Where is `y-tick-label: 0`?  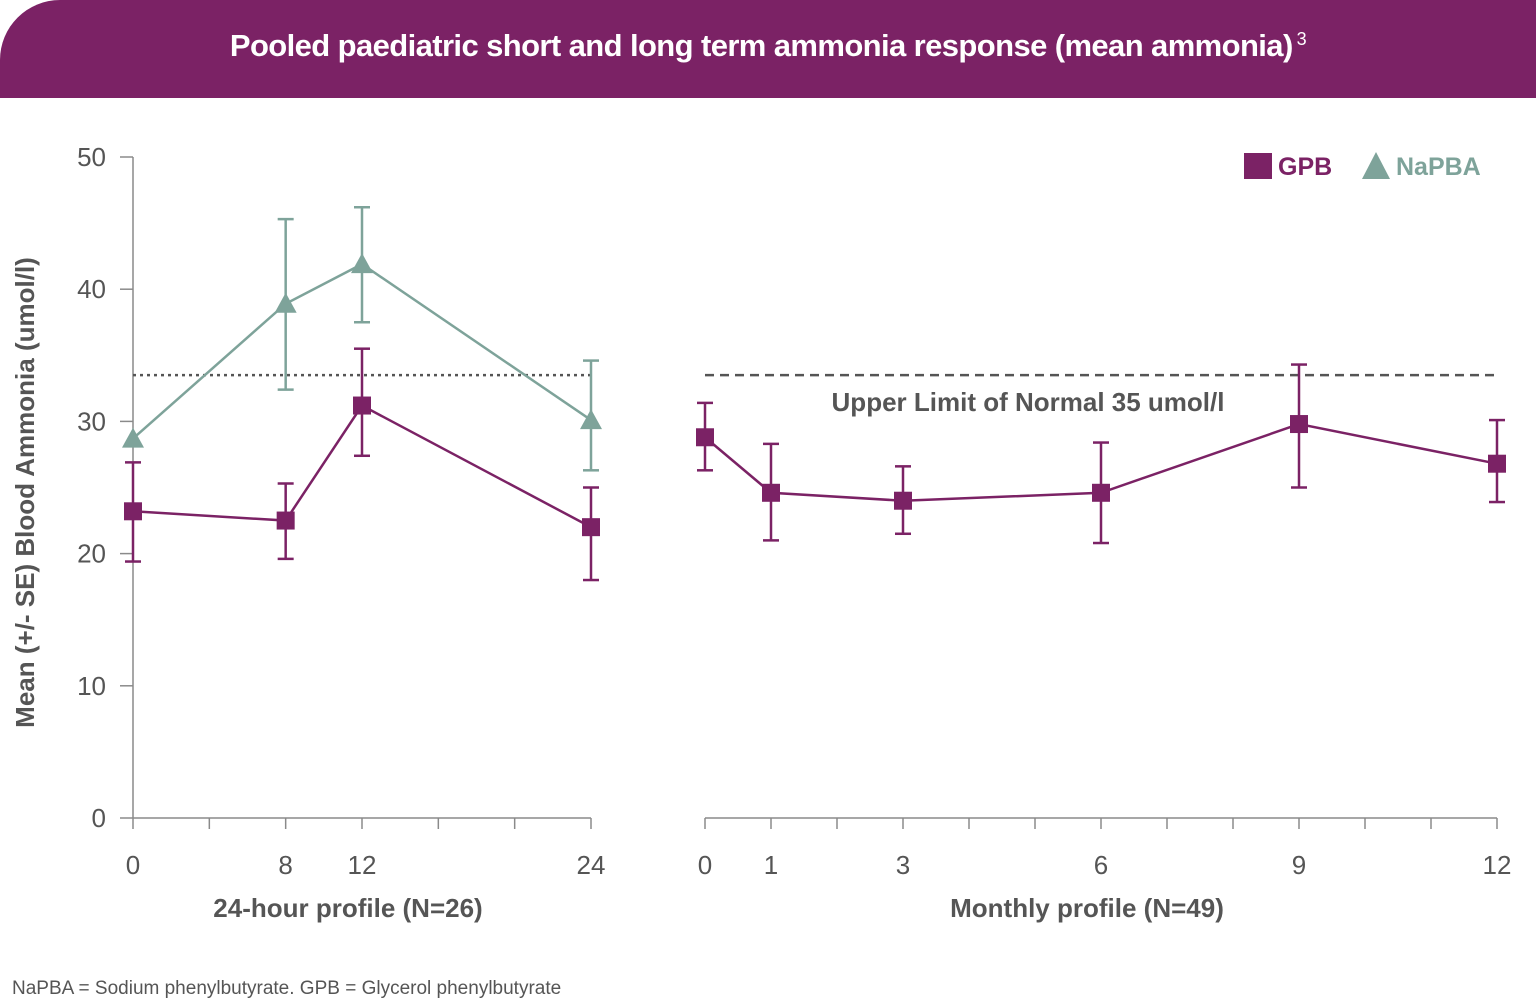
y-tick-label: 0 is located at coordinates (99, 818).